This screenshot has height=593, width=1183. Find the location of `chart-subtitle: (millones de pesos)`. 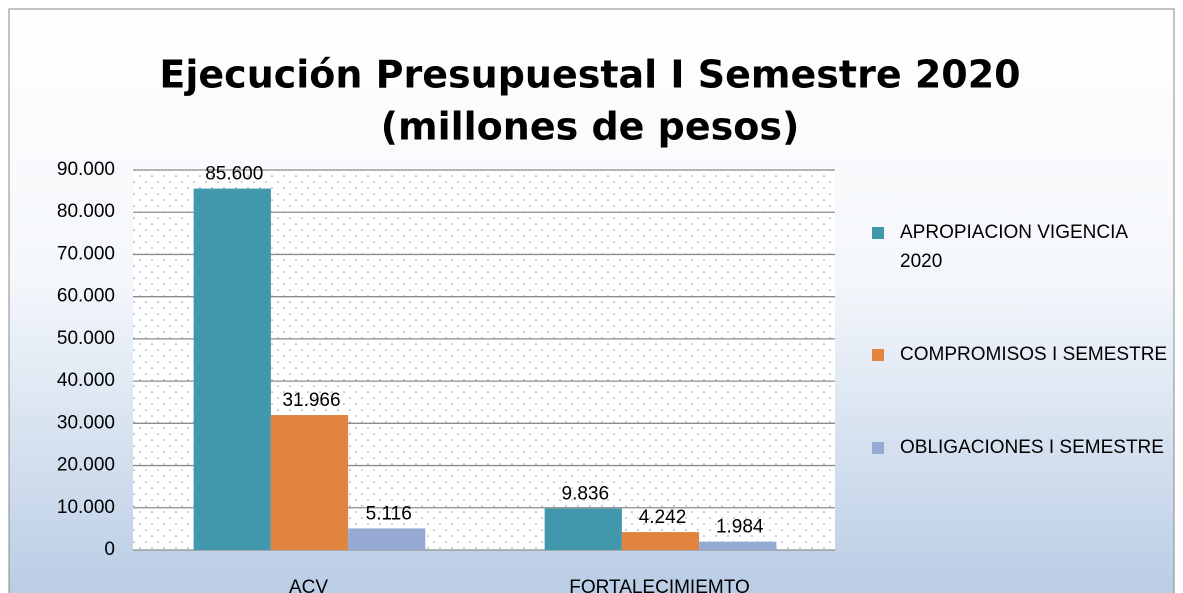

chart-subtitle: (millones de pesos) is located at coordinates (590, 127).